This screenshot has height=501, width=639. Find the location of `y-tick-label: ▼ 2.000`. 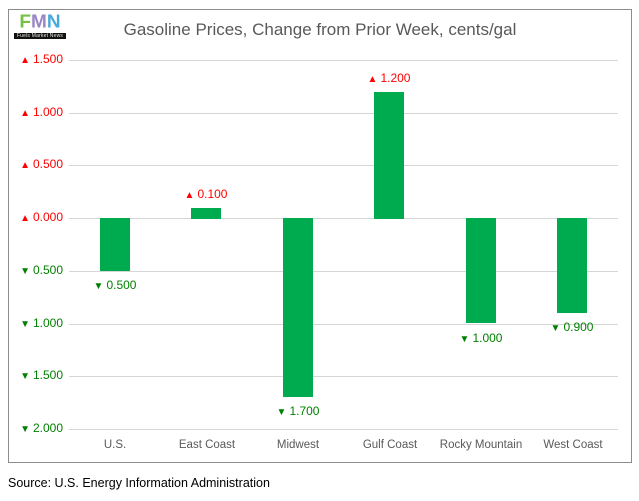

y-tick-label: ▼ 2.000 is located at coordinates (38, 428).